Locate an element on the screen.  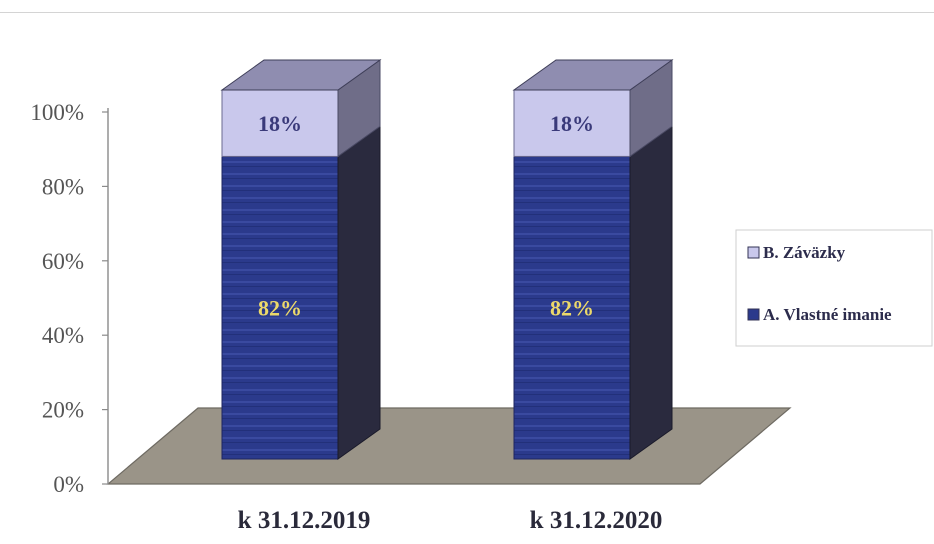
x-category-label: k 31.12.2020 is located at coordinates (596, 520).